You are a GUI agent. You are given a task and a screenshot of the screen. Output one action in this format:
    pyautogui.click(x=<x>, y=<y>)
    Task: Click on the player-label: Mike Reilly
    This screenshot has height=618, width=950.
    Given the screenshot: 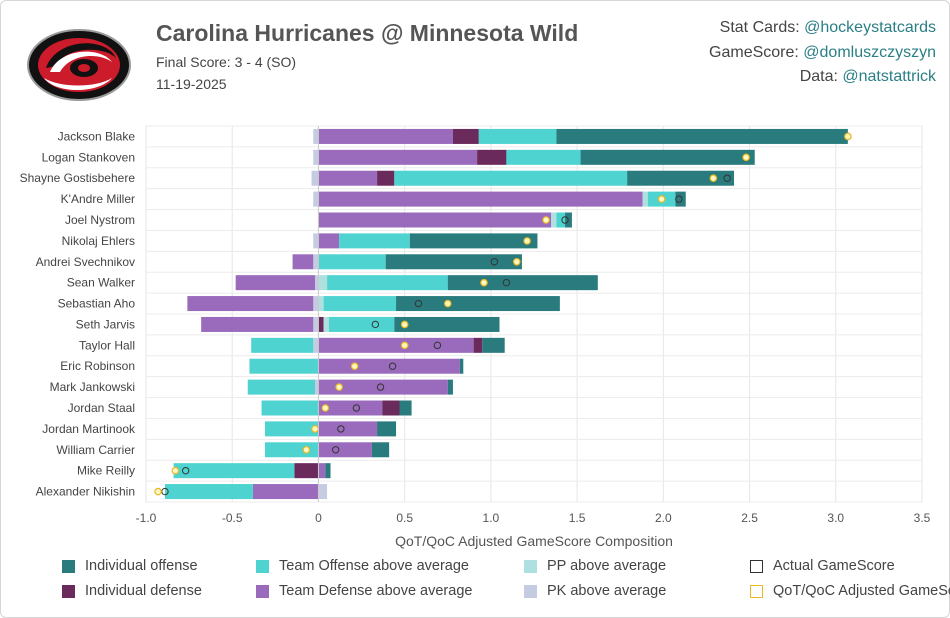 What is the action you would take?
    pyautogui.click(x=106, y=471)
    